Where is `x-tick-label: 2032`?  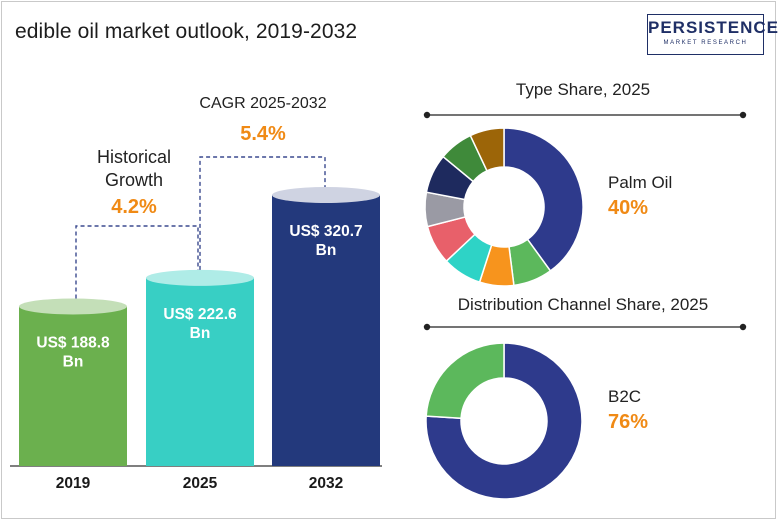 x-tick-label: 2032 is located at coordinates (326, 483).